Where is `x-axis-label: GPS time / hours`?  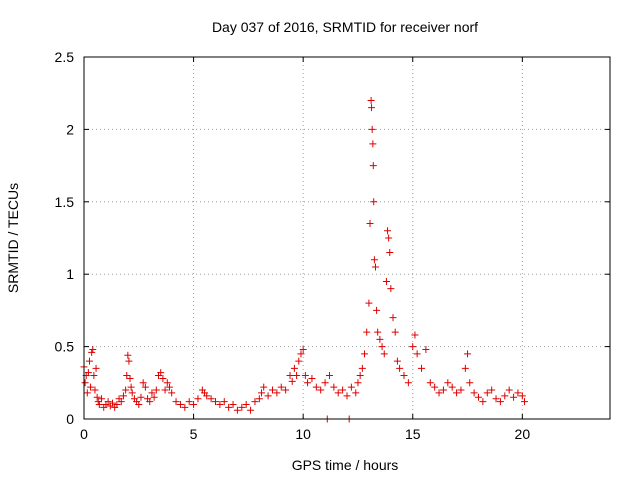 x-axis-label: GPS time / hours is located at coordinates (345, 465).